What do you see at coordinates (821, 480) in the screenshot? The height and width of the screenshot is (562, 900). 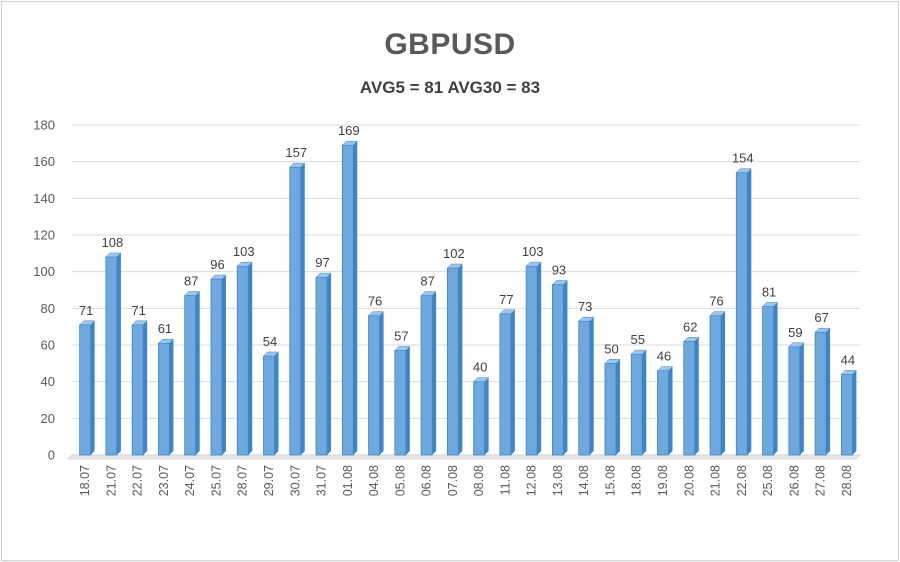 I see `x-tick-label: 27.08` at bounding box center [821, 480].